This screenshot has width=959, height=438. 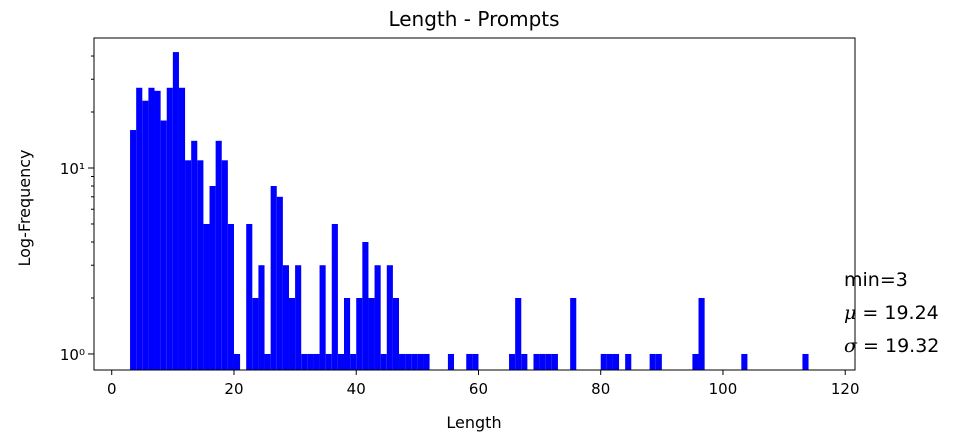 What do you see at coordinates (850, 313) in the screenshot?
I see `mu-symbol: μ` at bounding box center [850, 313].